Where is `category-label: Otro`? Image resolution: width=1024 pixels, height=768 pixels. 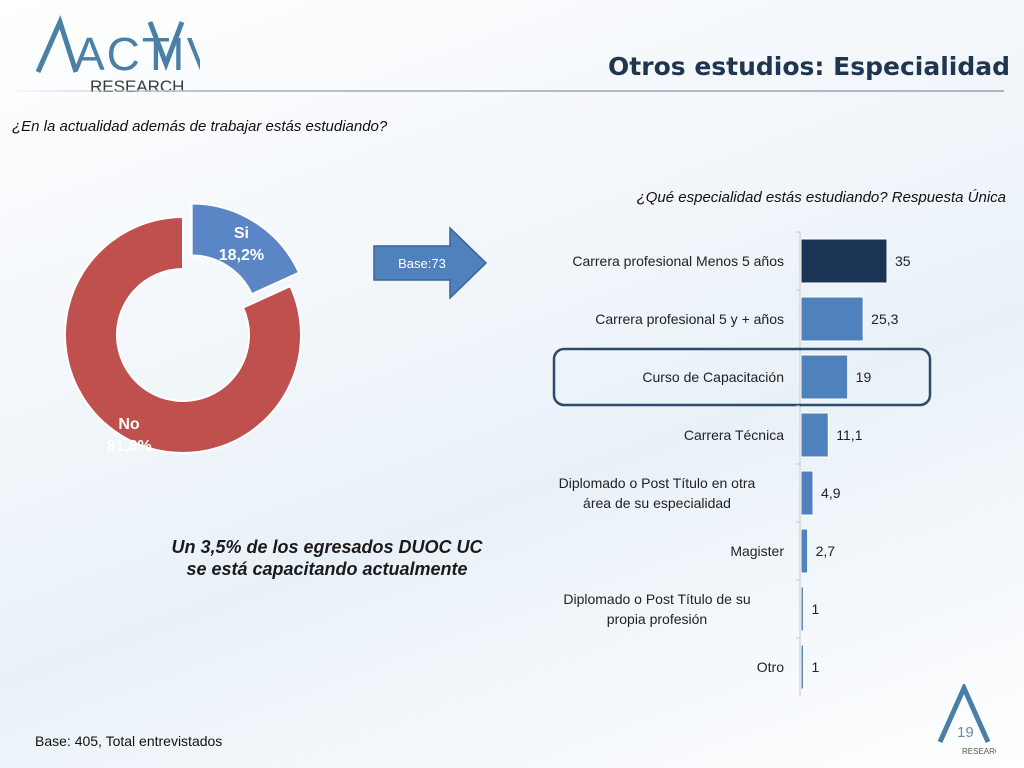 category-label: Otro is located at coordinates (770, 667).